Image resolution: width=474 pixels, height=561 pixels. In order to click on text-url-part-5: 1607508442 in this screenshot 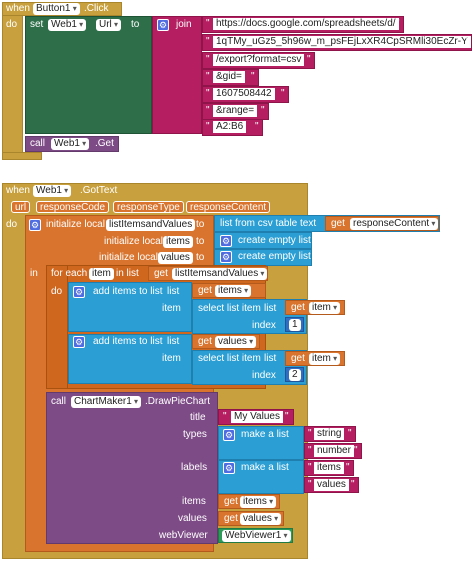, I will do `click(244, 94)`.